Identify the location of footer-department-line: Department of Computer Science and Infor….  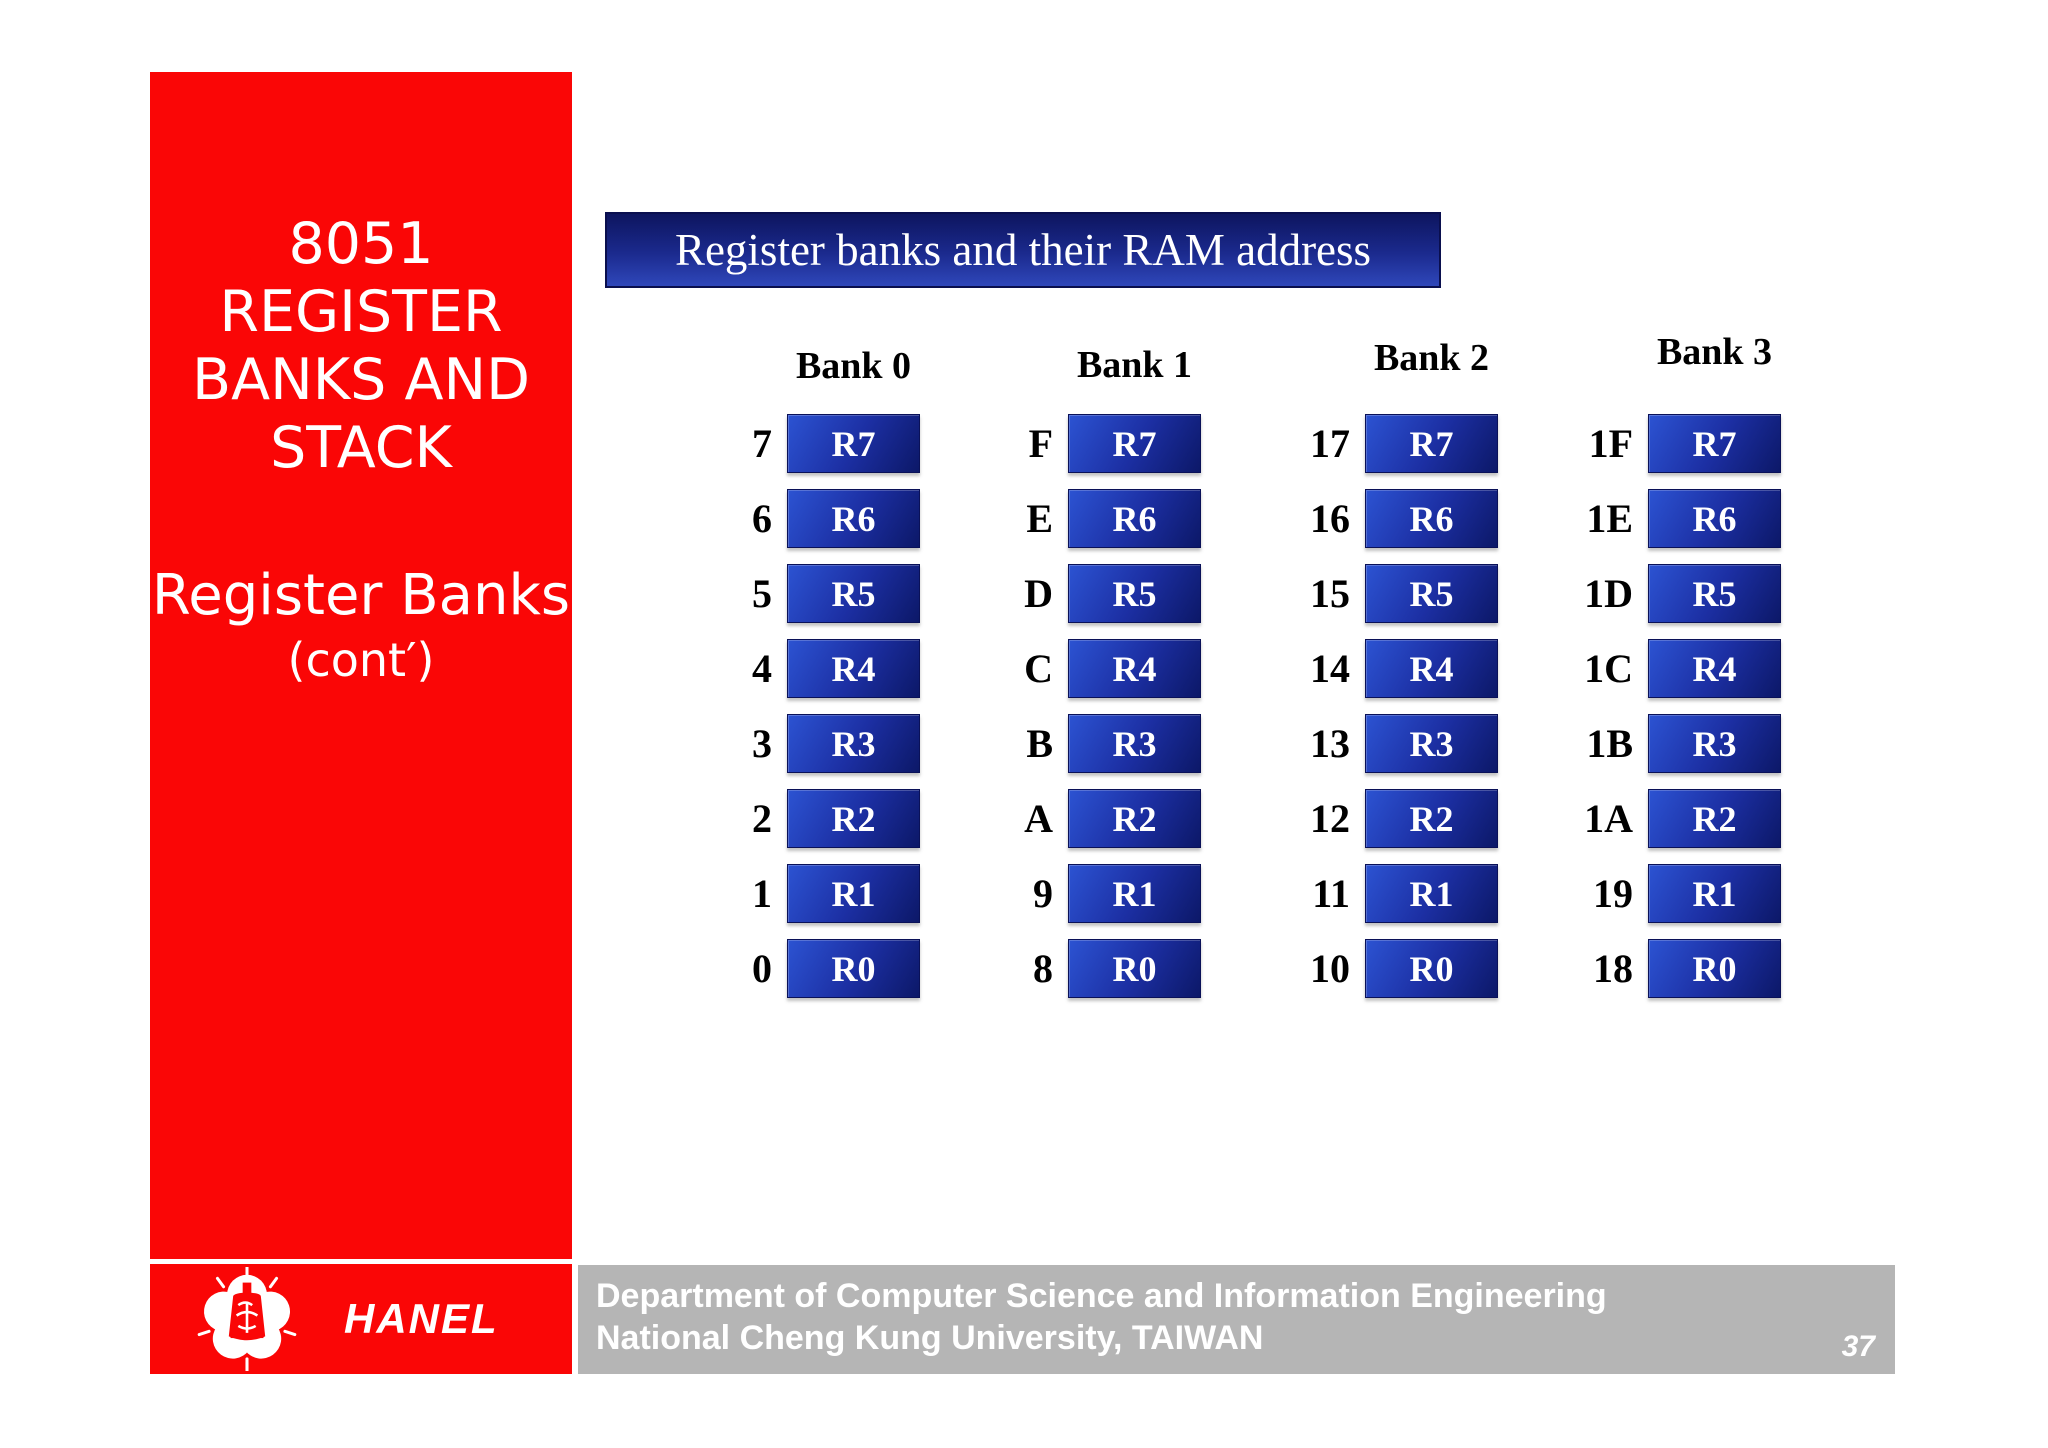
(1101, 1296).